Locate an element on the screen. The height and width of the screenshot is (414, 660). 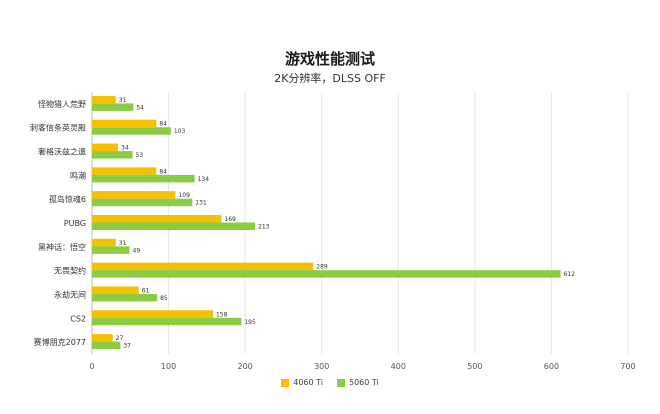
data-label: 289 is located at coordinates (322, 267).